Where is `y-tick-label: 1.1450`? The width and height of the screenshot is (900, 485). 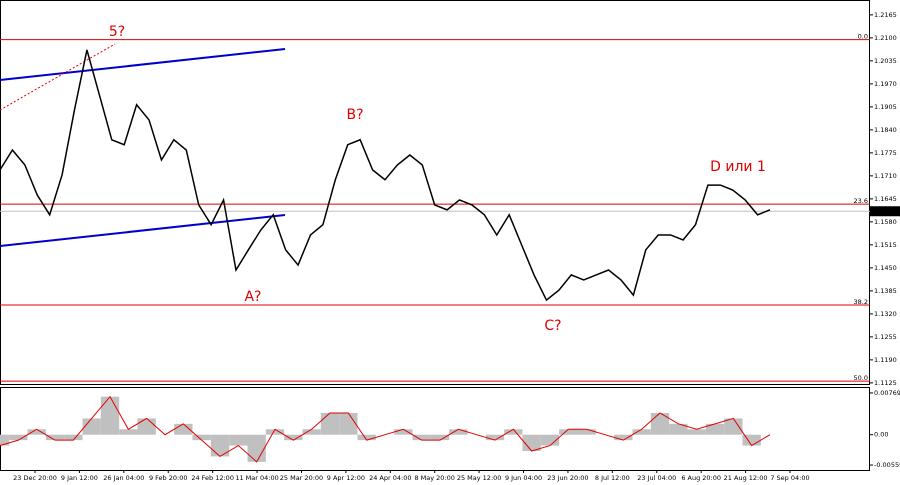 y-tick-label: 1.1450 is located at coordinates (885, 268).